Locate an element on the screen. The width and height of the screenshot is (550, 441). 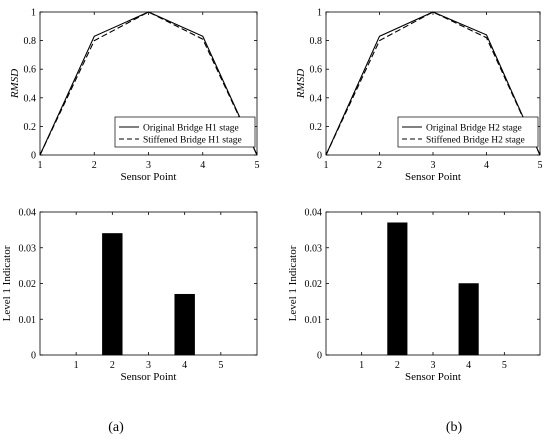
panel-label-a: (a) is located at coordinates (116, 427).